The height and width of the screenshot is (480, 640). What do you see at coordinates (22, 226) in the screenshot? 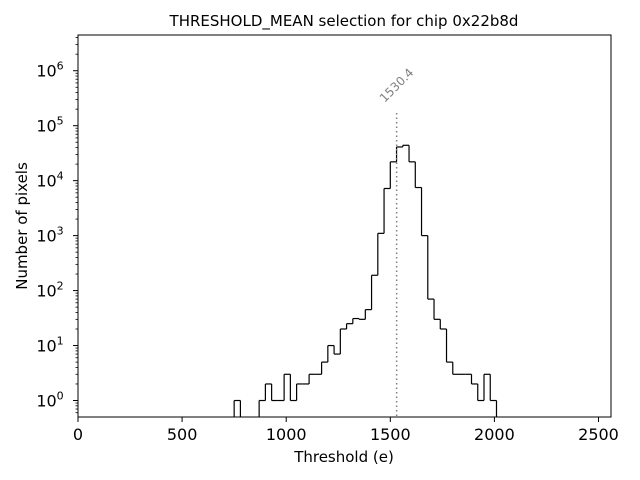
I see `y-axis-label: Number of pixels` at bounding box center [22, 226].